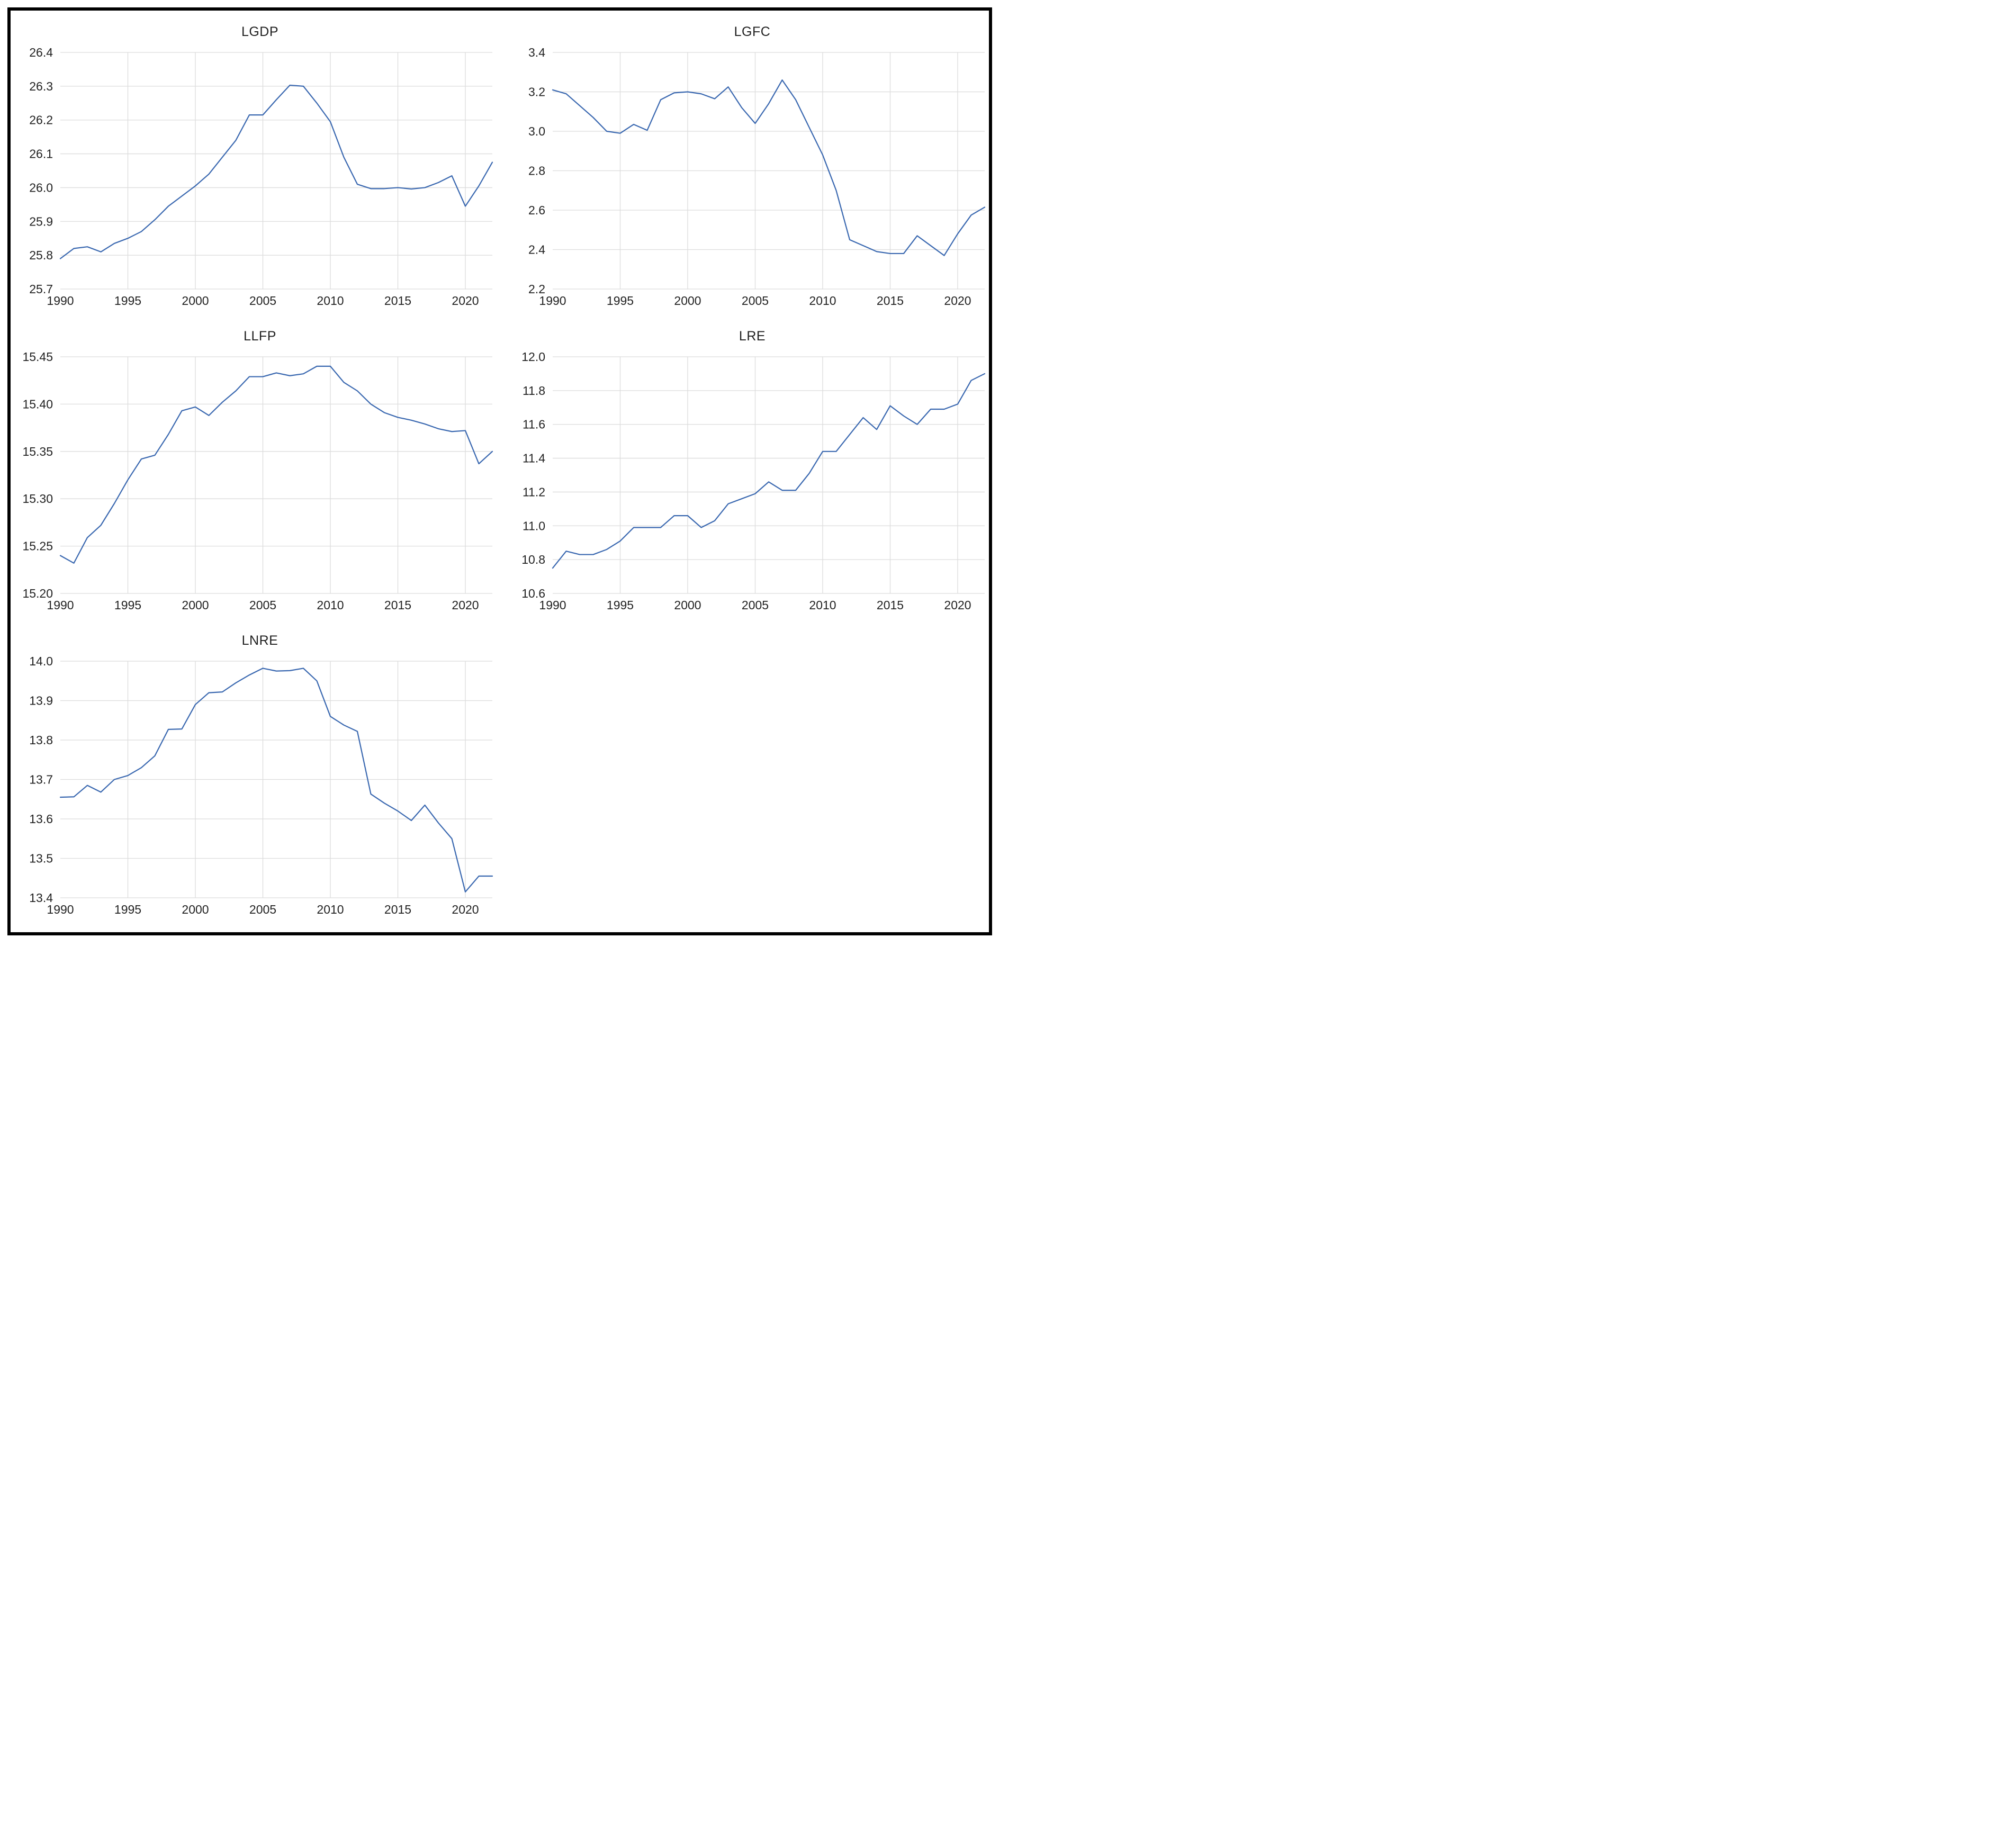 Image resolution: width=1999 pixels, height=1848 pixels. I want to click on y-tick-label: 11.8, so click(534, 391).